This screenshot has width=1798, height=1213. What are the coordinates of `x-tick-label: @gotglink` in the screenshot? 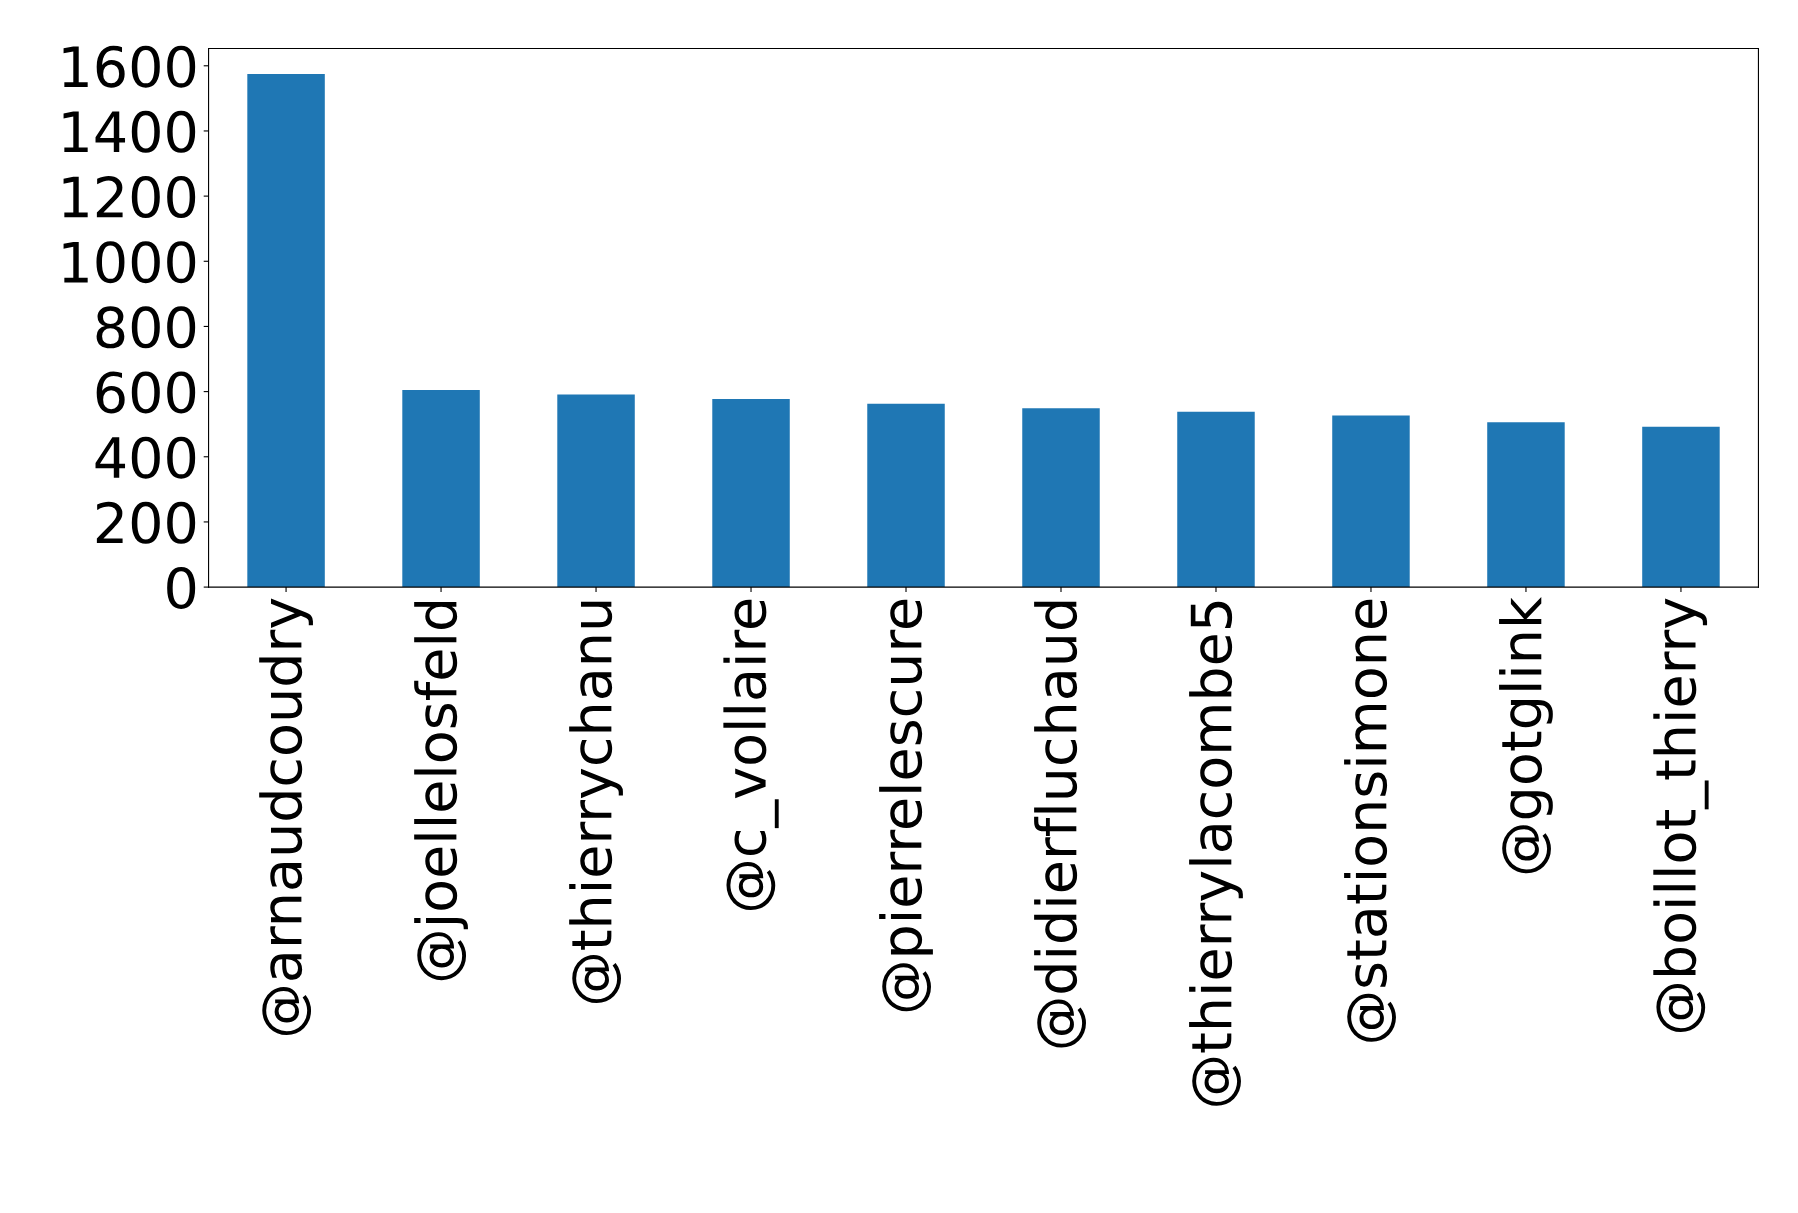 It's located at (1526, 735).